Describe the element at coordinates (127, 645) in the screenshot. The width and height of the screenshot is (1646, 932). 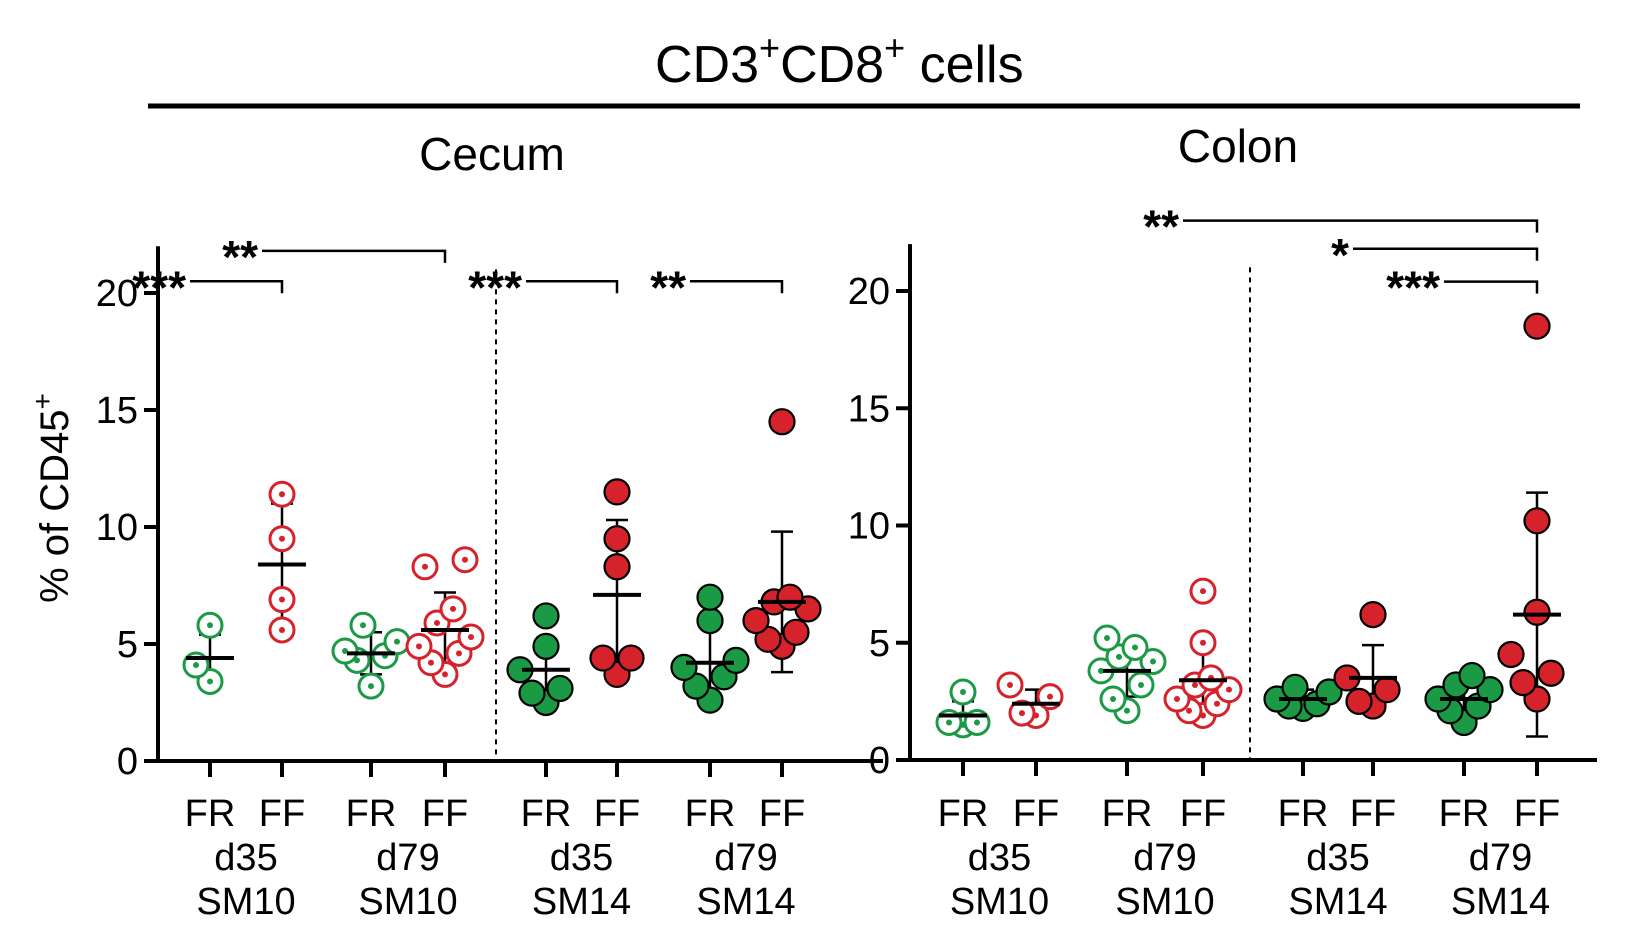
I see `y-tick-label: 5` at that location.